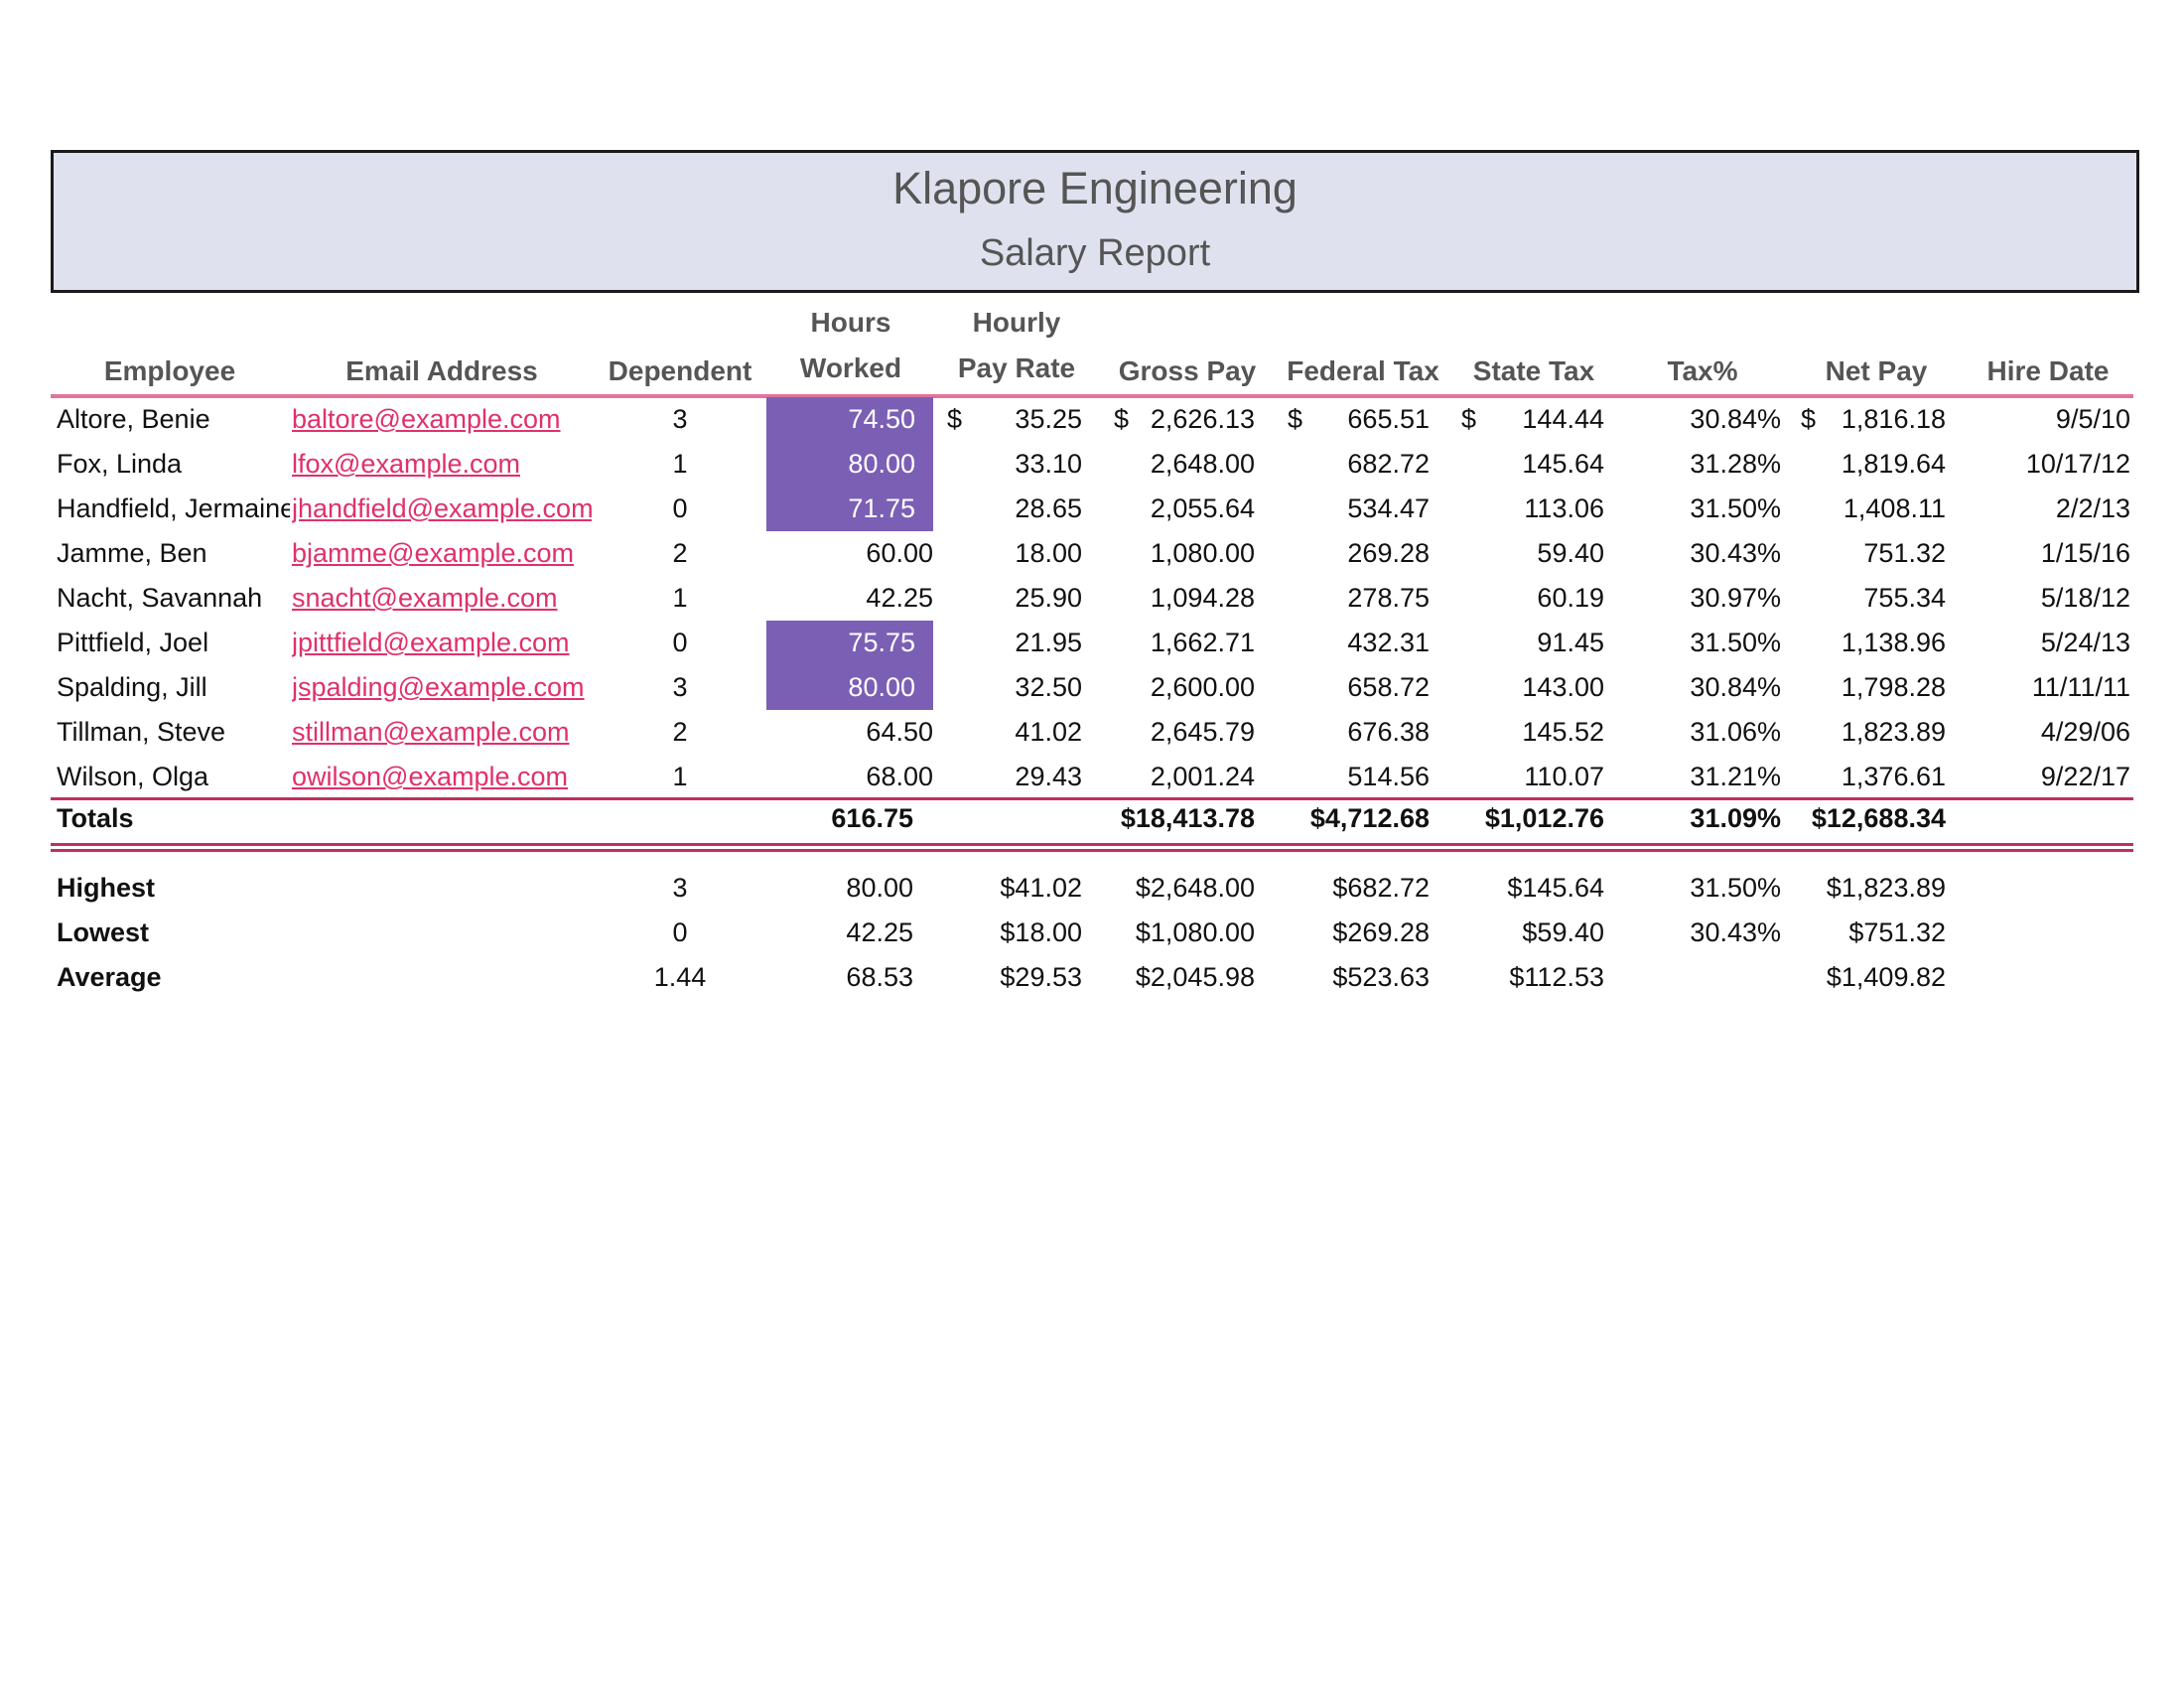 The height and width of the screenshot is (1688, 2184). What do you see at coordinates (430, 776) in the screenshot?
I see `email-link: owilson@example.com` at bounding box center [430, 776].